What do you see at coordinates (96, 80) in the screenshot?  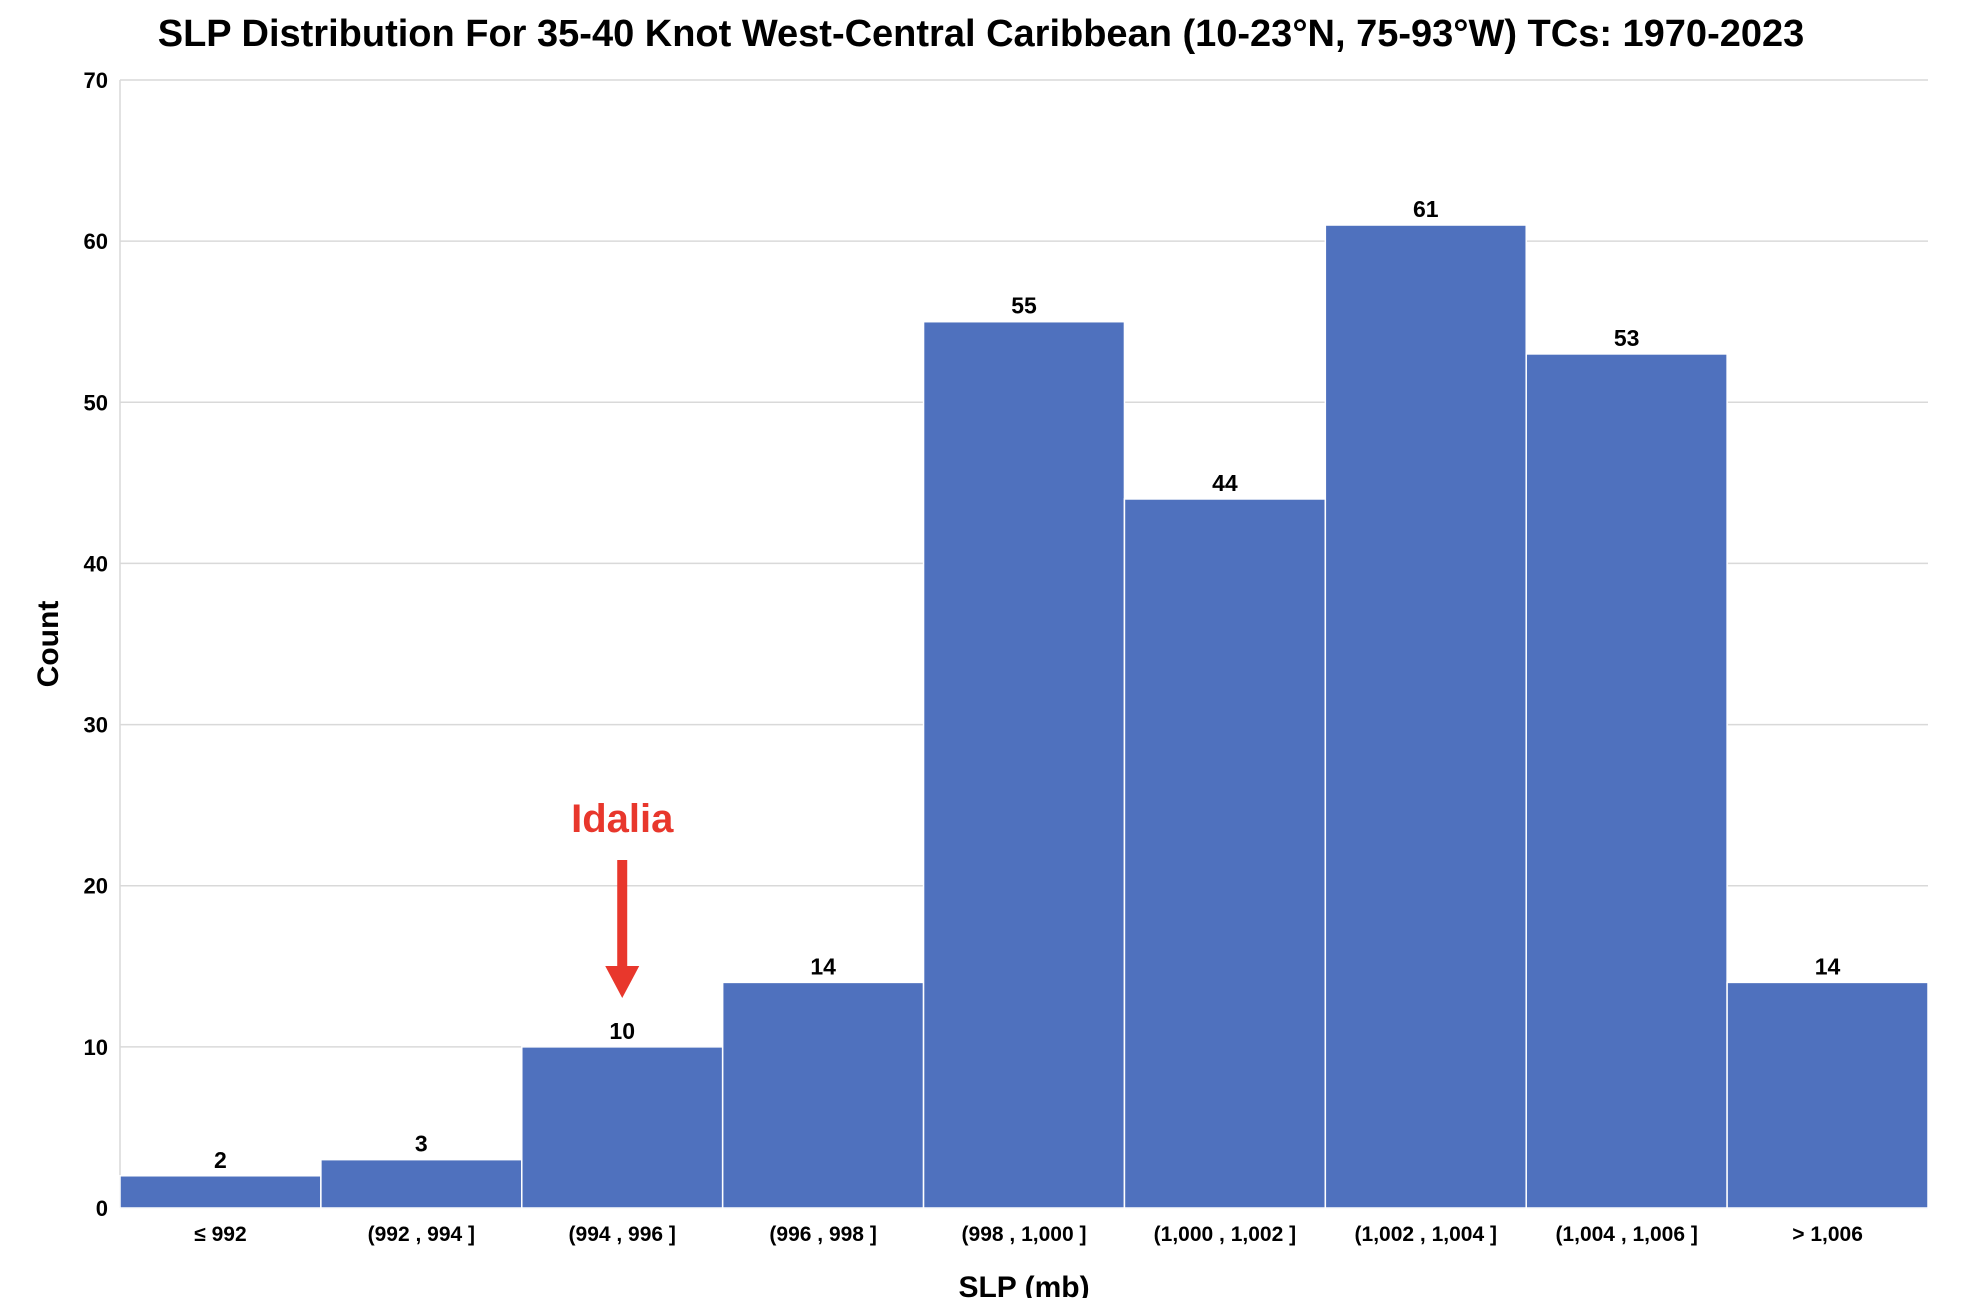 I see `y-tick-label: 70` at bounding box center [96, 80].